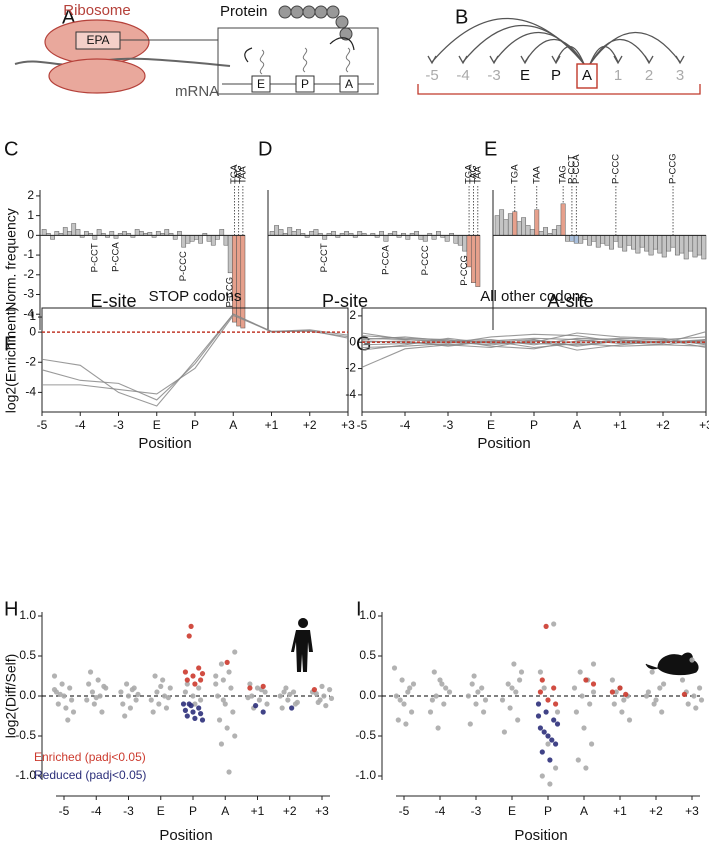 The height and width of the screenshot is (863, 709). I want to click on x-tick-label: +1, so click(620, 811).